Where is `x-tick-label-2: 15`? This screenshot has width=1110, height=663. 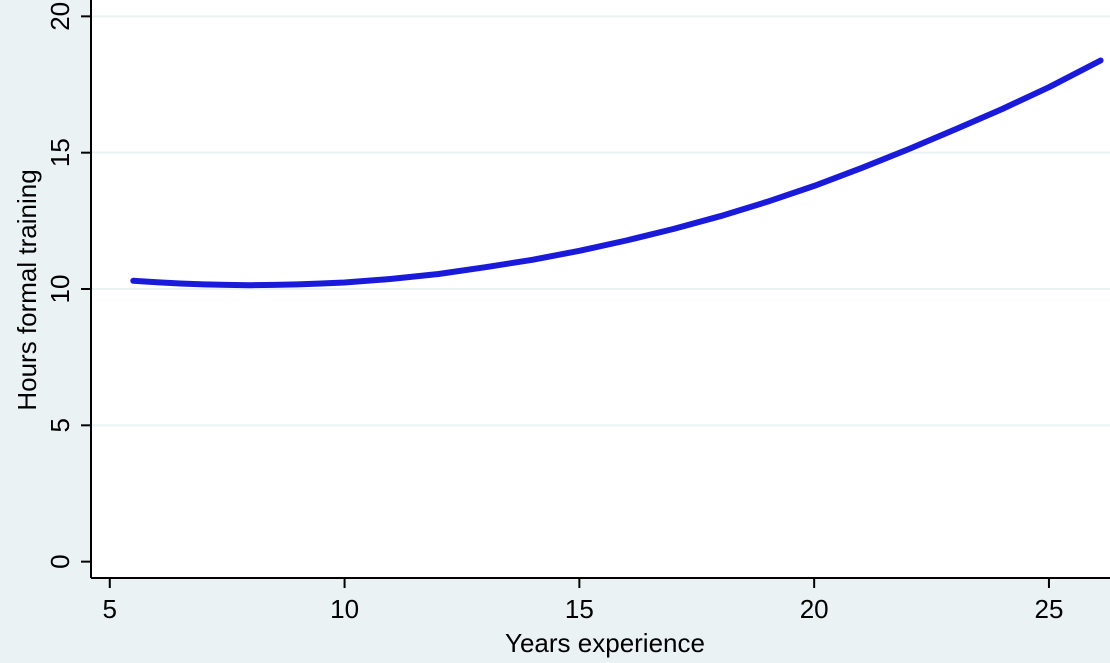 x-tick-label-2: 15 is located at coordinates (579, 609).